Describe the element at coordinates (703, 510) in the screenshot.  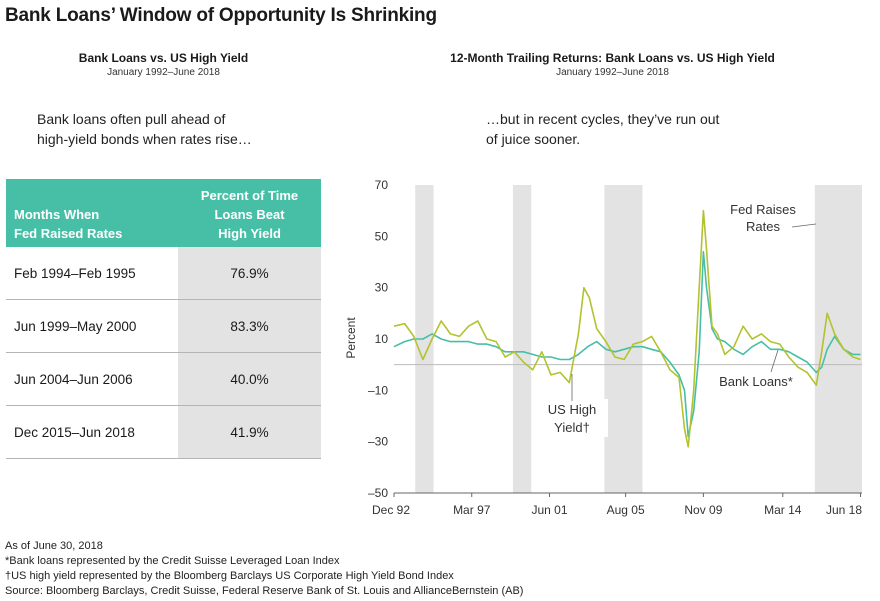
I see `x-tick-label: Nov 09` at that location.